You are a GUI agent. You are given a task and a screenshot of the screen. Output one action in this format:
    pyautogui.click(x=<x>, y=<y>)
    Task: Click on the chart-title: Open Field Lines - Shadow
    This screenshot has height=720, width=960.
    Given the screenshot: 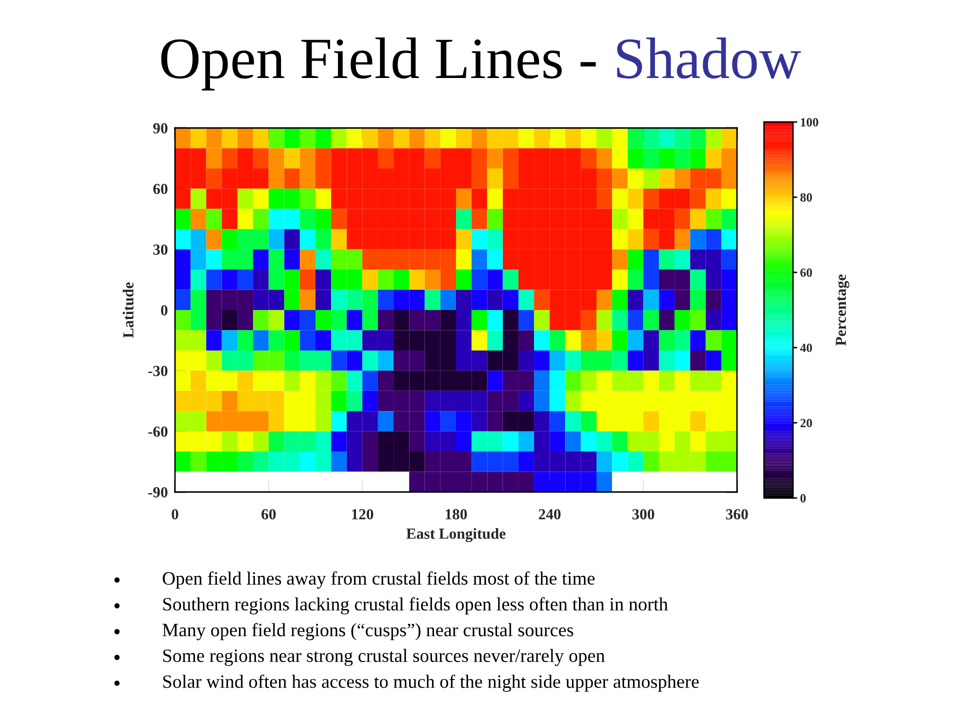 What is the action you would take?
    pyautogui.click(x=481, y=64)
    